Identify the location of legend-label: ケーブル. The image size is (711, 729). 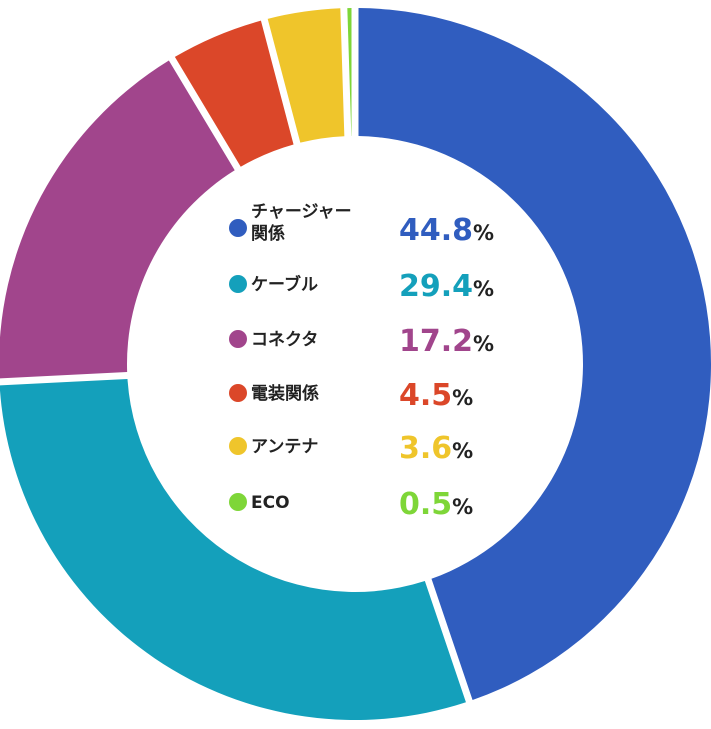
(284, 284).